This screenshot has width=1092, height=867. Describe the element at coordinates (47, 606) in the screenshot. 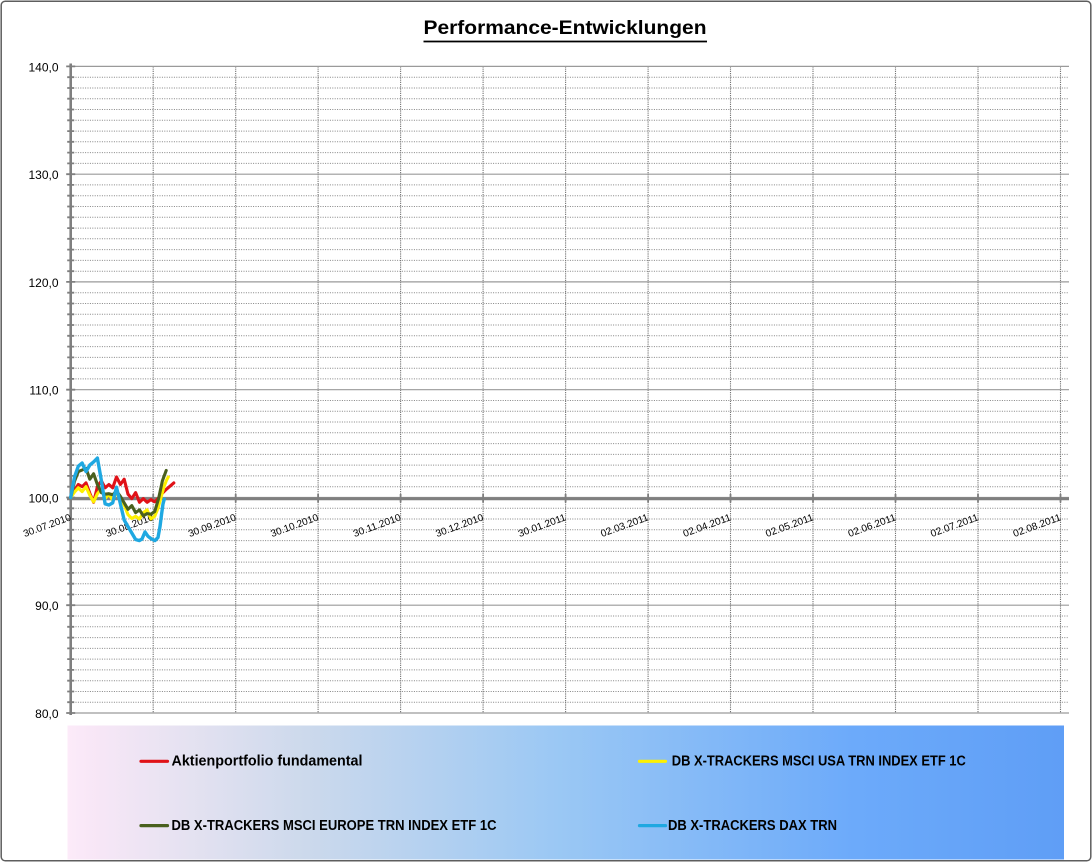

I see `svg-text: 90,0` at that location.